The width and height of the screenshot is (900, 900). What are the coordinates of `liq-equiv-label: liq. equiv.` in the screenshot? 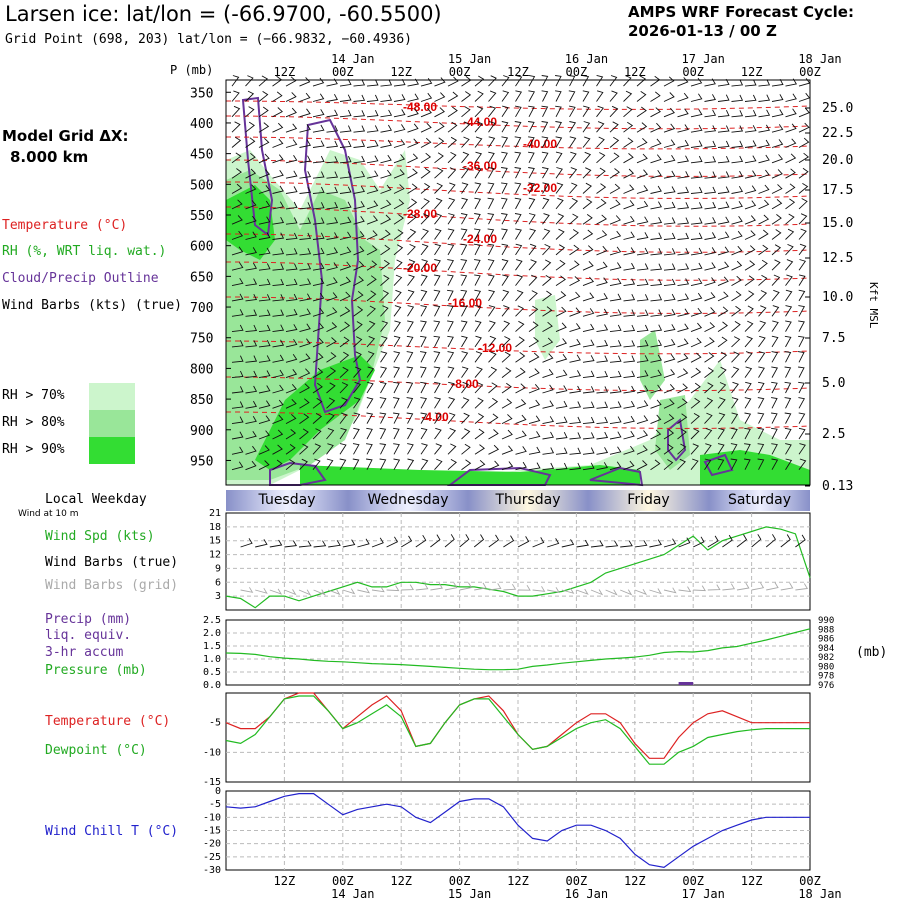 It's located at (88, 635).